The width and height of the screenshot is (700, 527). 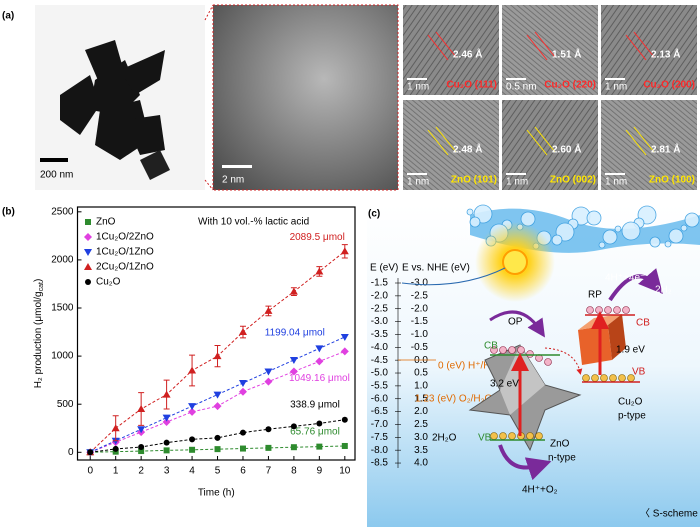 I want to click on nhe-tick: -2.0, so click(x=420, y=308).